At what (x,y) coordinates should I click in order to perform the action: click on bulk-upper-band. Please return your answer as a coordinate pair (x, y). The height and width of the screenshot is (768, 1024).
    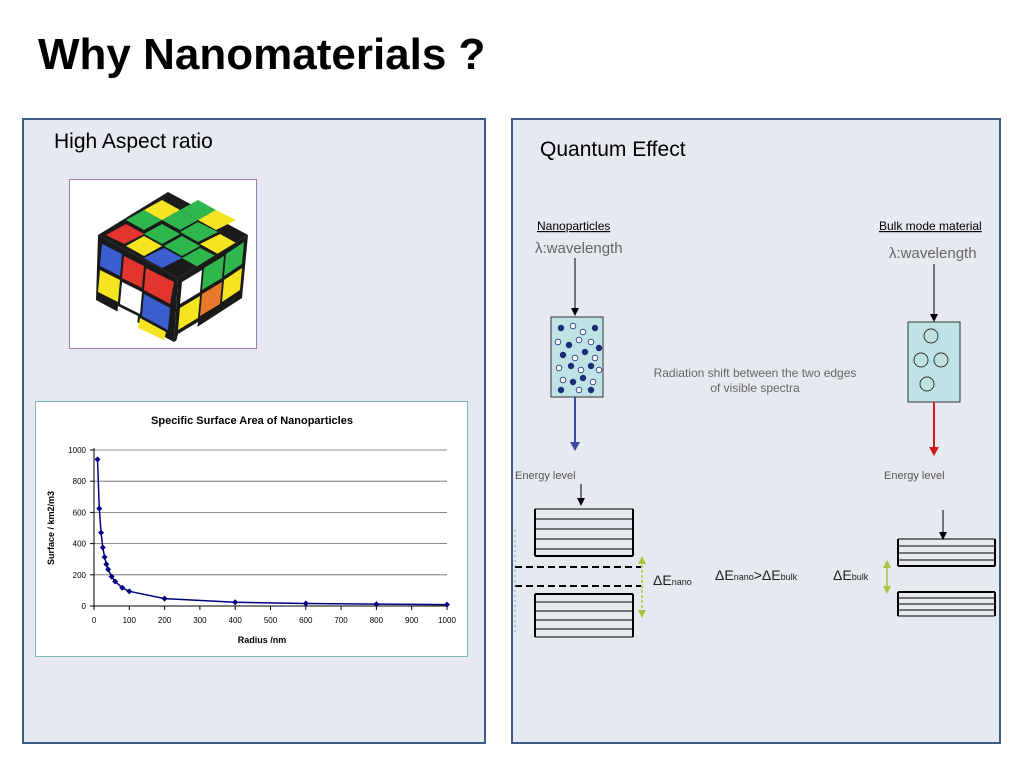
    Looking at the image, I should click on (946, 552).